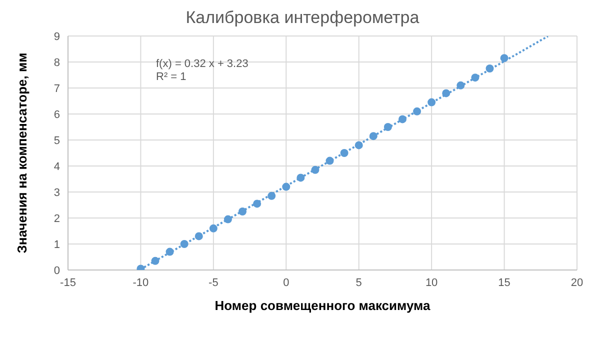 This screenshot has height=340, width=605. I want to click on annotation: f(x) = 0.32 x + 3.23, so click(202, 64).